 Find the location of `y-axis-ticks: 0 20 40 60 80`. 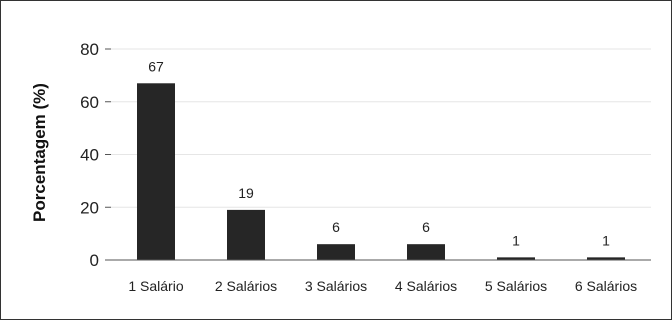

y-axis-ticks: 0 20 40 60 80 is located at coordinates (95, 155).